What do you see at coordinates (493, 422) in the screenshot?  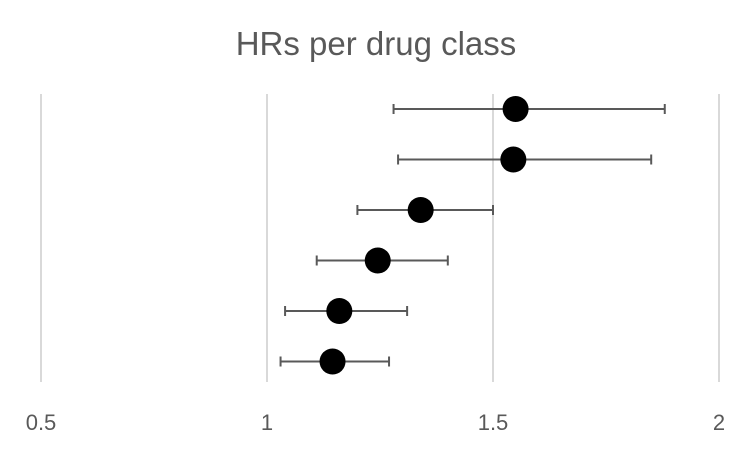 I see `x-tick-label: 1.5` at bounding box center [493, 422].